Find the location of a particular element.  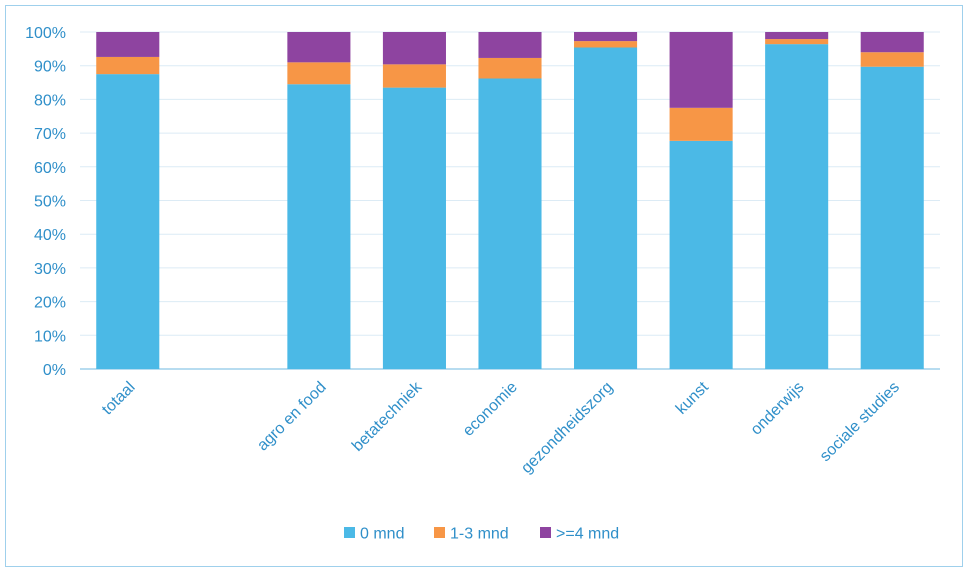

y-tick-label: 100% is located at coordinates (45, 33).